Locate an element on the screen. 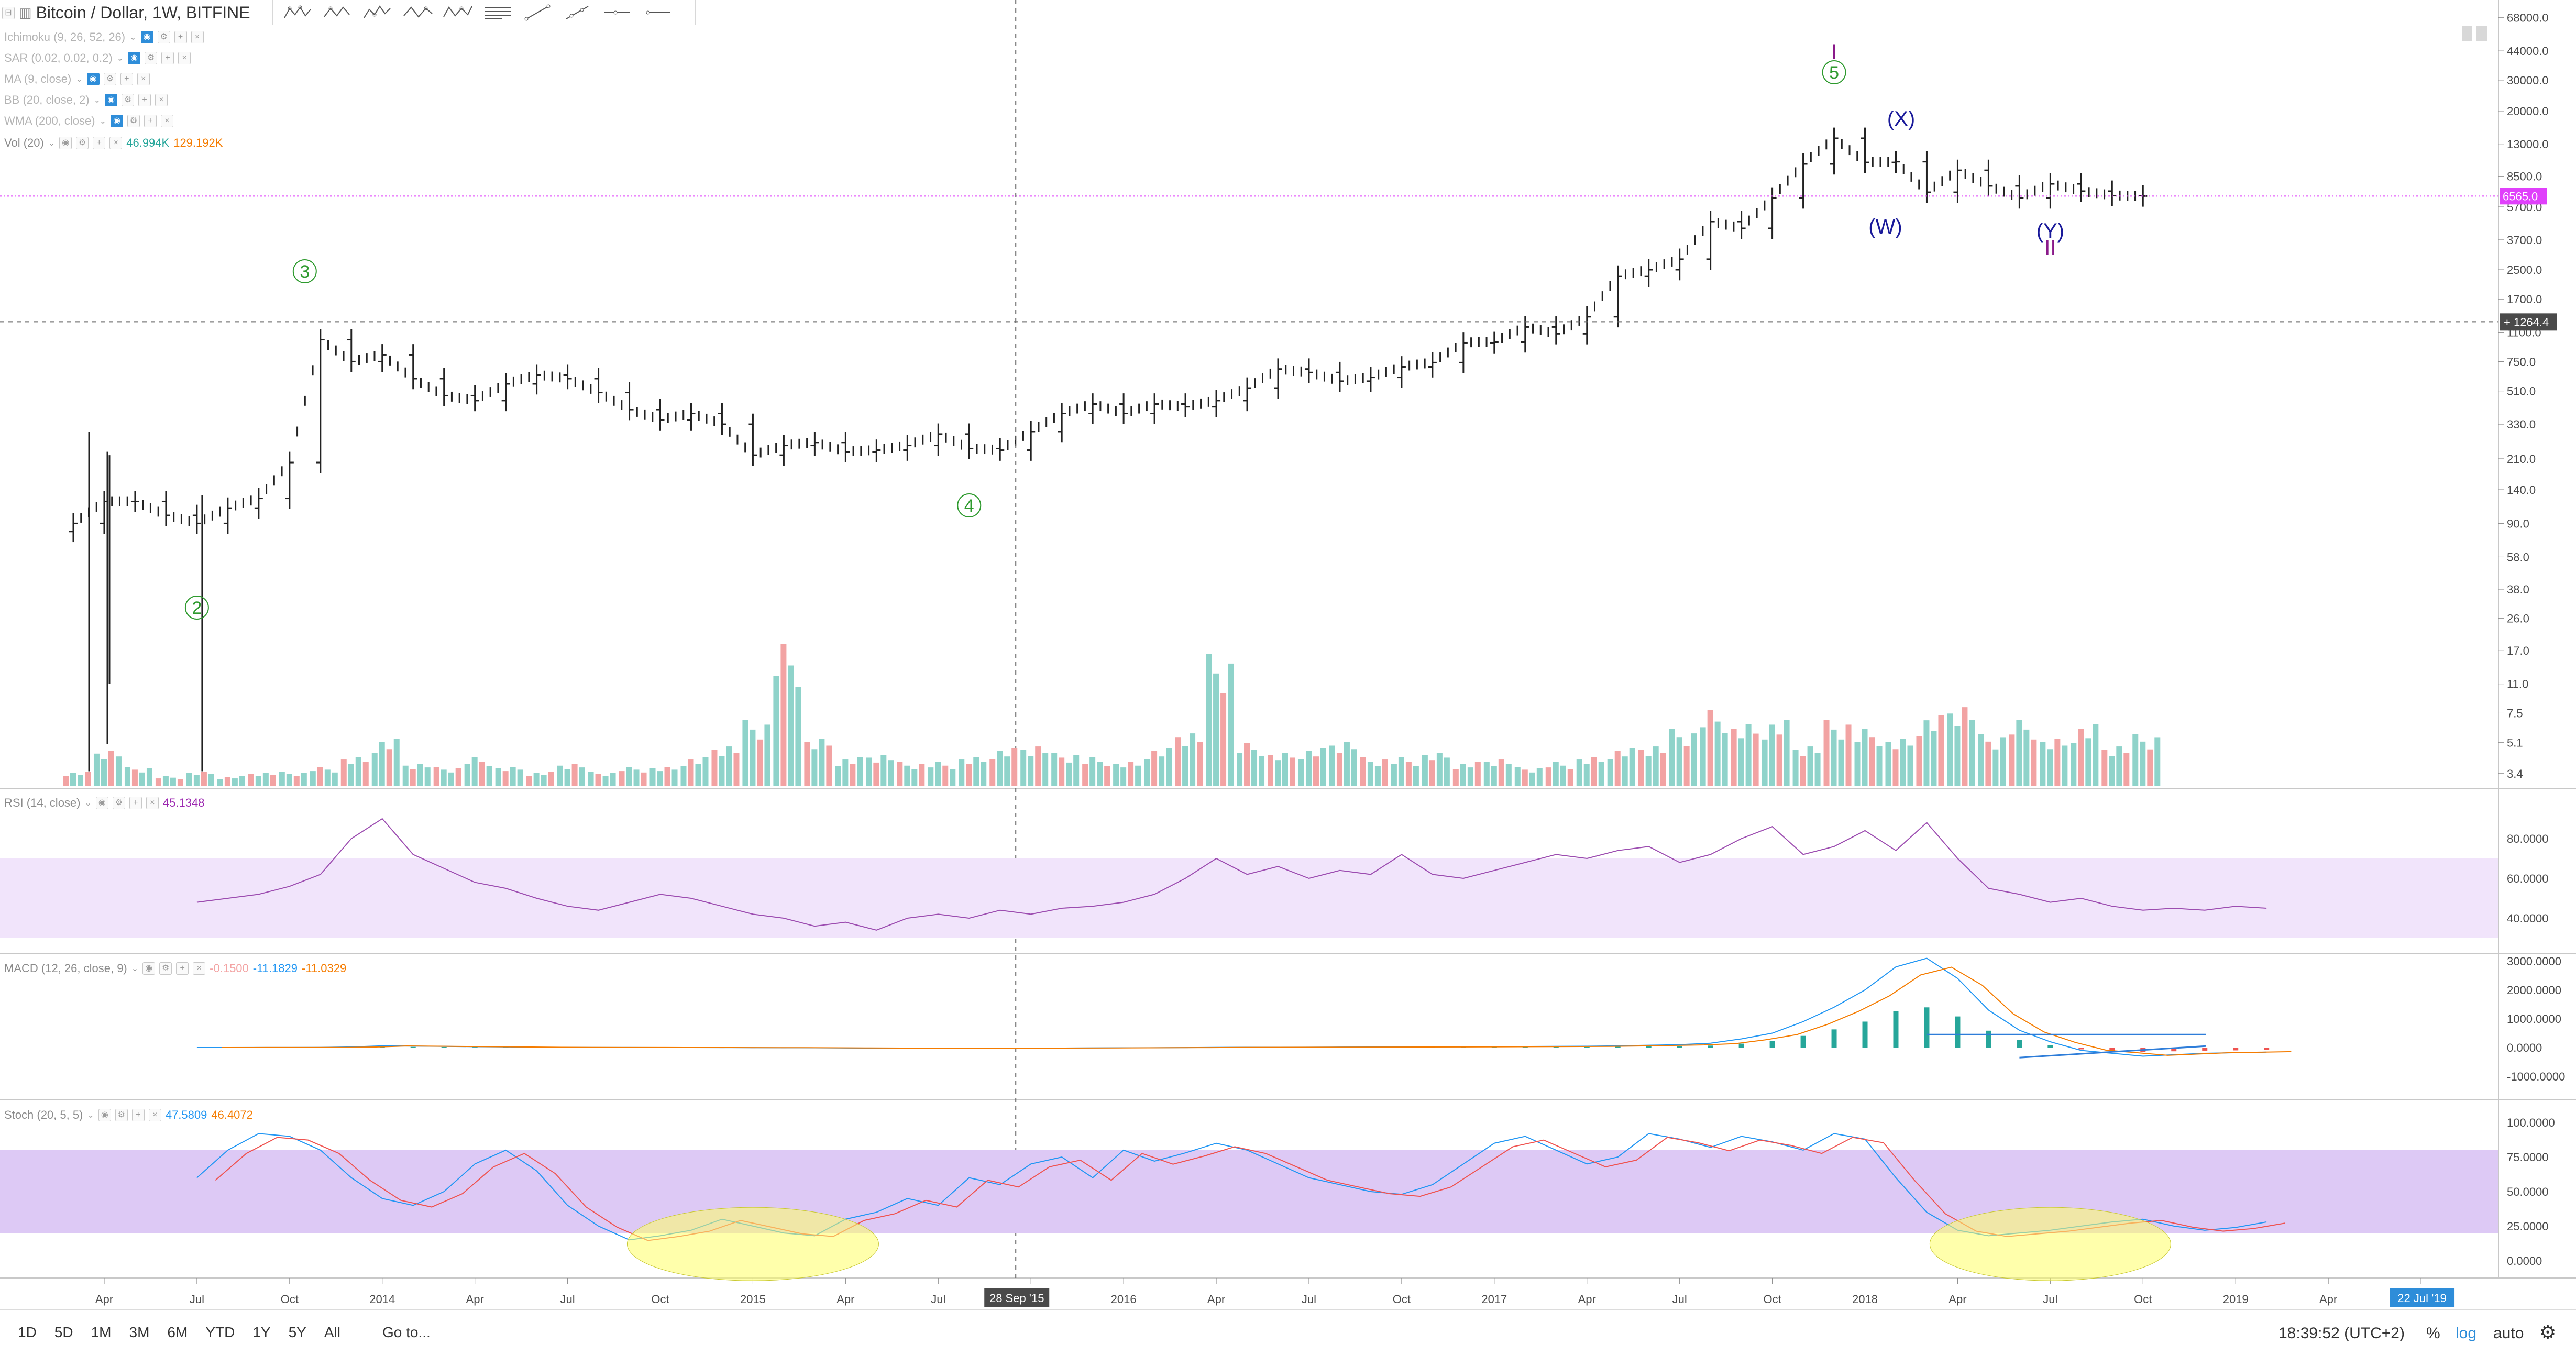  period-button-6m: 6M is located at coordinates (177, 1332).